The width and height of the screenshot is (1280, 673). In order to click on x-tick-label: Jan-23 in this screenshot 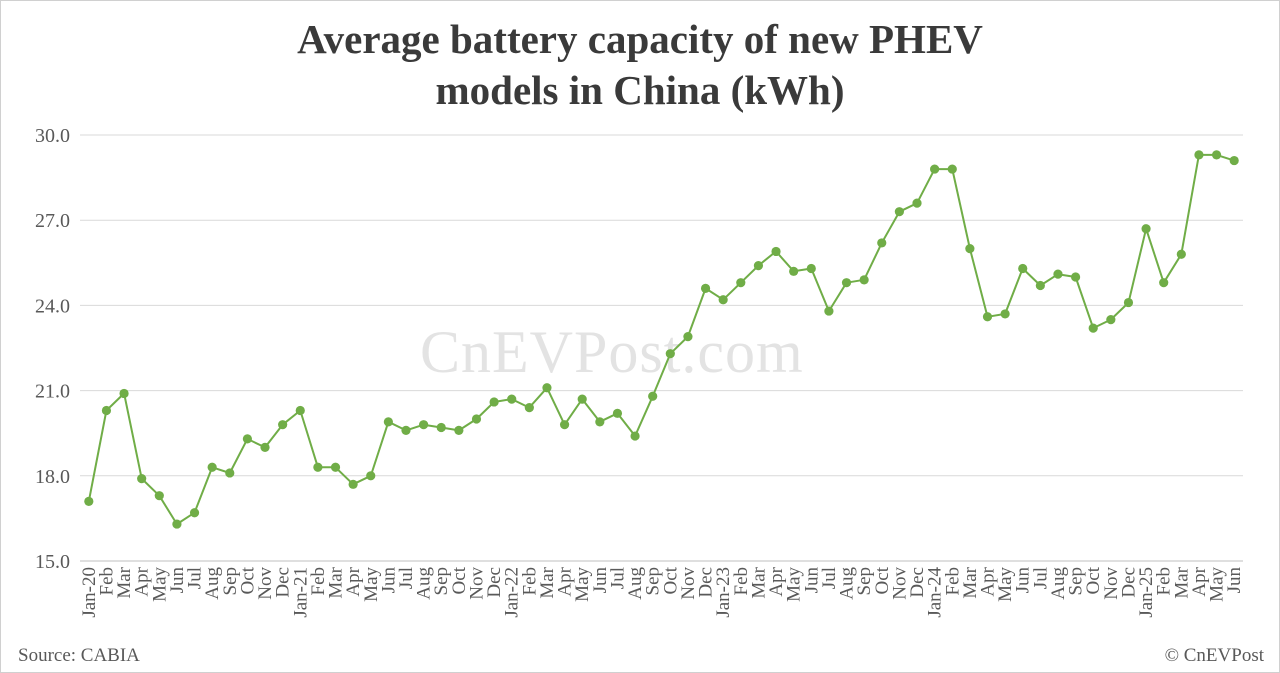, I will do `click(723, 592)`.